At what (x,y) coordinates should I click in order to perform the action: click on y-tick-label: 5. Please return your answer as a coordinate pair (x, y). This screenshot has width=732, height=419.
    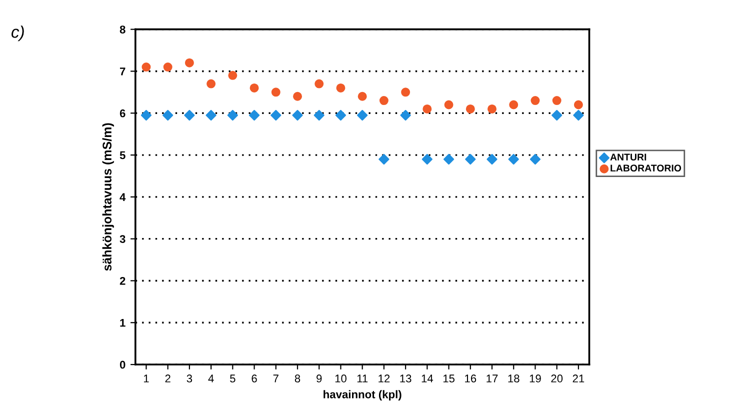
    Looking at the image, I should click on (123, 155).